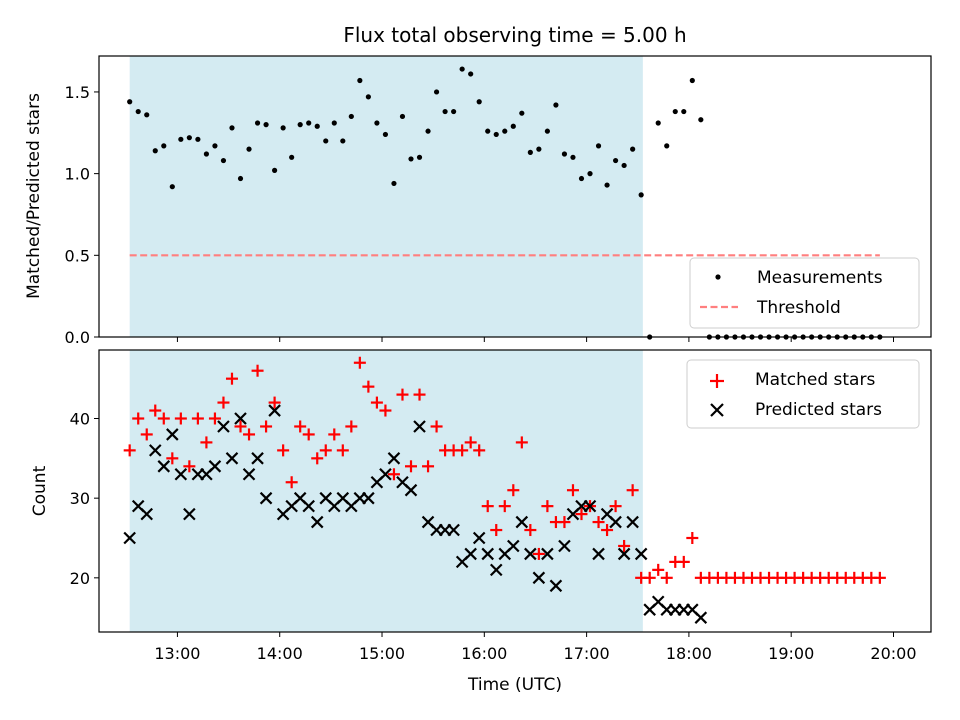  Describe the element at coordinates (77, 92) in the screenshot. I see `top-y-tick-label: 1.5` at that location.